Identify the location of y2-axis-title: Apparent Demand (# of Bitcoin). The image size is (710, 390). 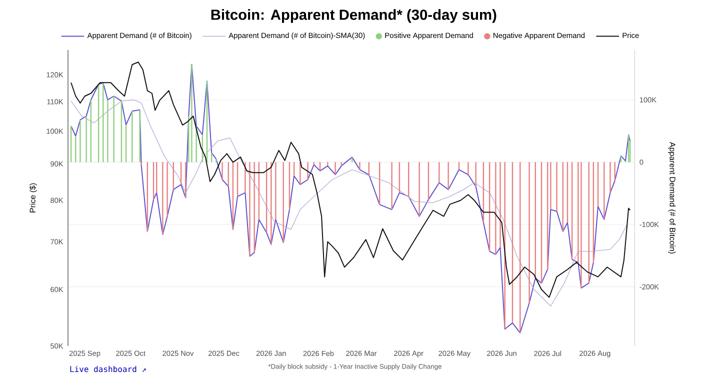
(672, 198).